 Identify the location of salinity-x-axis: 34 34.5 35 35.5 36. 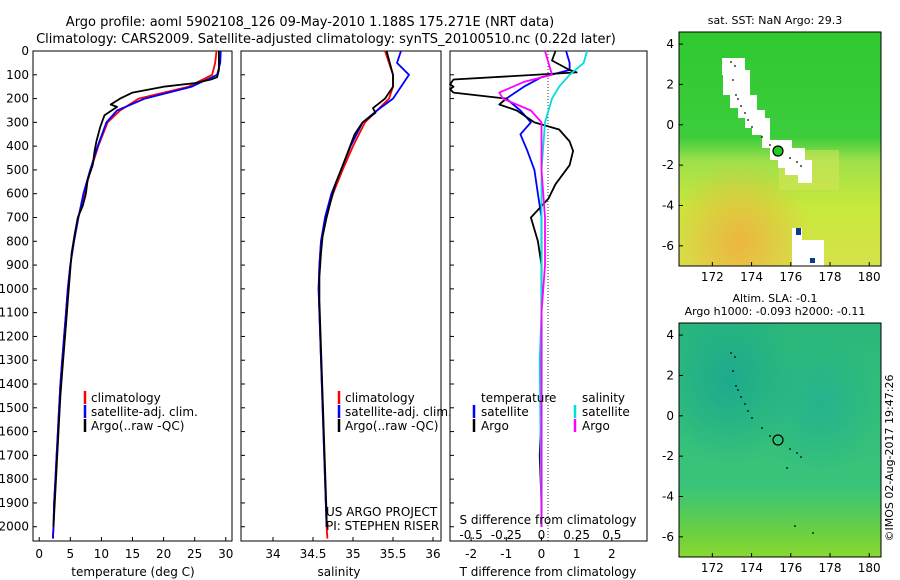
(353, 549).